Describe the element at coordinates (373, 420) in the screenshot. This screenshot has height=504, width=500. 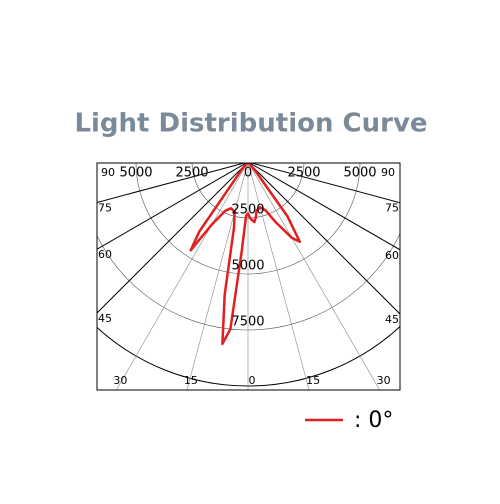
I see `legend-label: : 0°` at that location.